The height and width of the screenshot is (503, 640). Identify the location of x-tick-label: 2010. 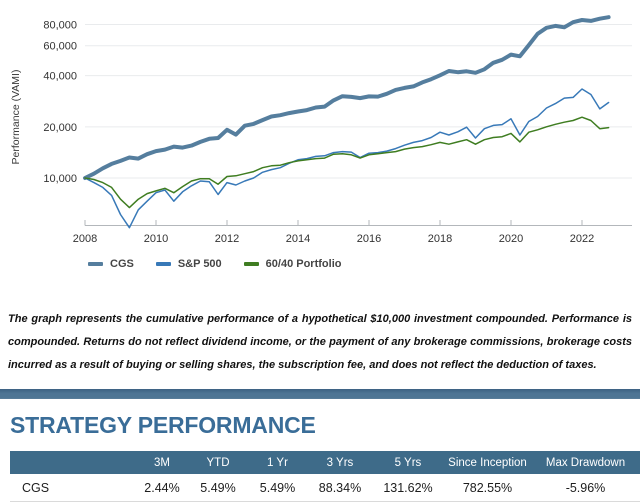
(156, 239).